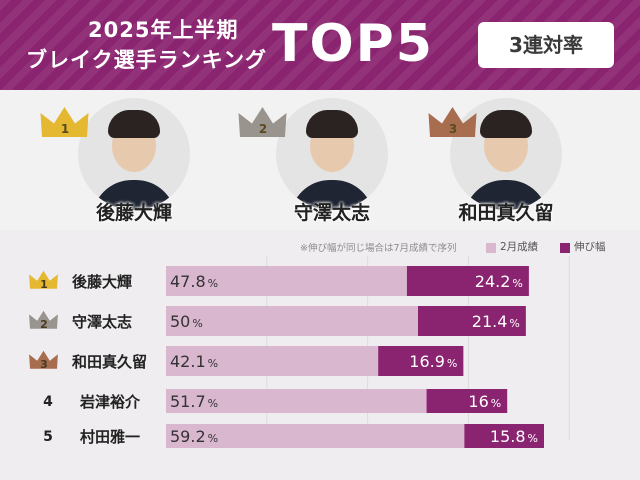  What do you see at coordinates (133, 213) in the screenshot?
I see `top3-name-1: 後藤大輝` at bounding box center [133, 213].